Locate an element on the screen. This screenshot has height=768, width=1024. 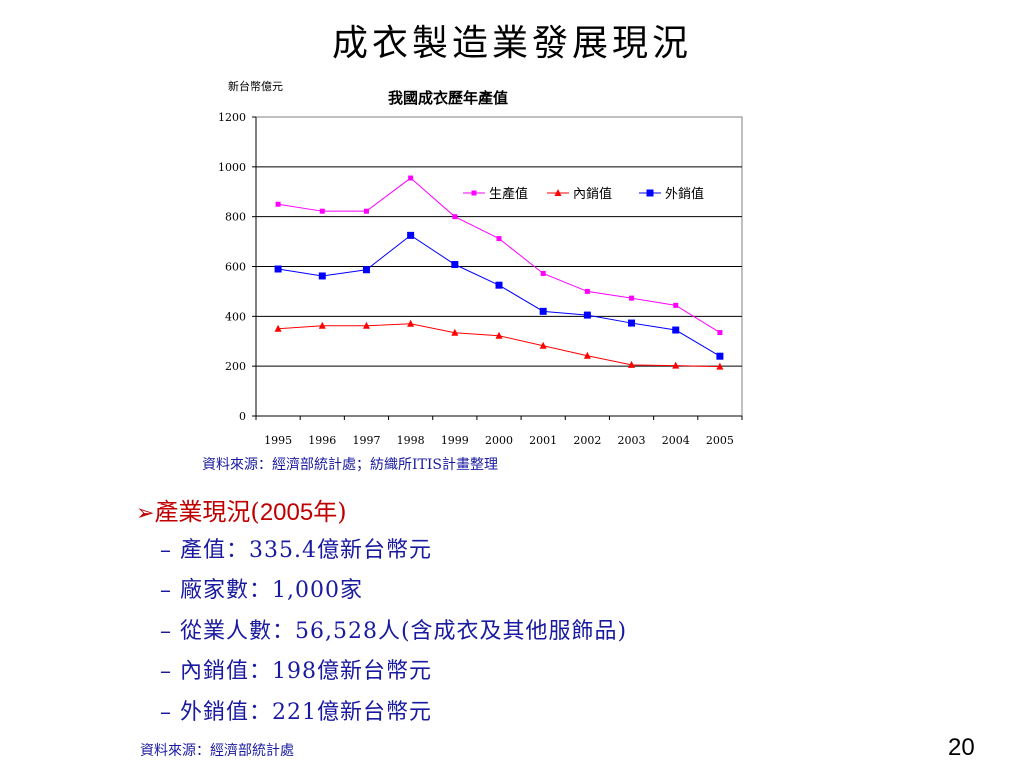
sub-item-output-value: – 產值：335.4億新台幣元 is located at coordinates (296, 550).